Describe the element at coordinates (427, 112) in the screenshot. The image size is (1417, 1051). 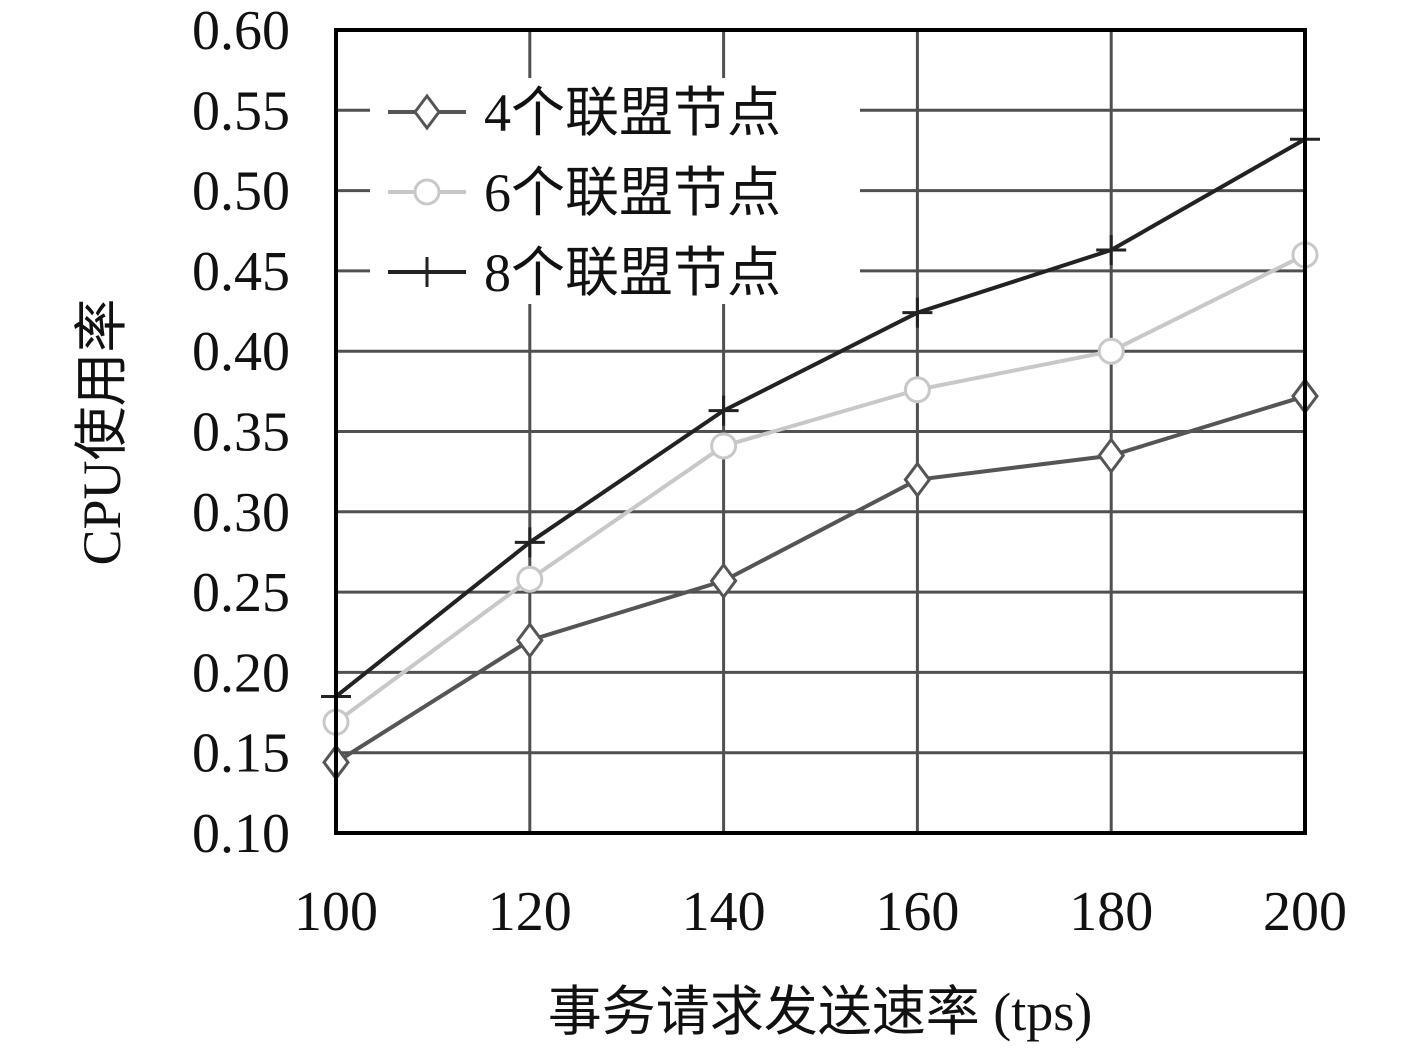
I see `legend-marker-diamond` at that location.